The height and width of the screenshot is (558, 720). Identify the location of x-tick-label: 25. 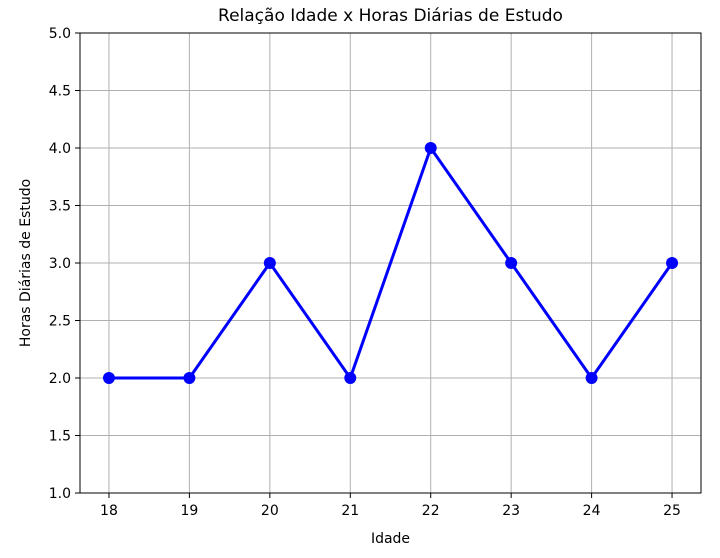
(672, 511).